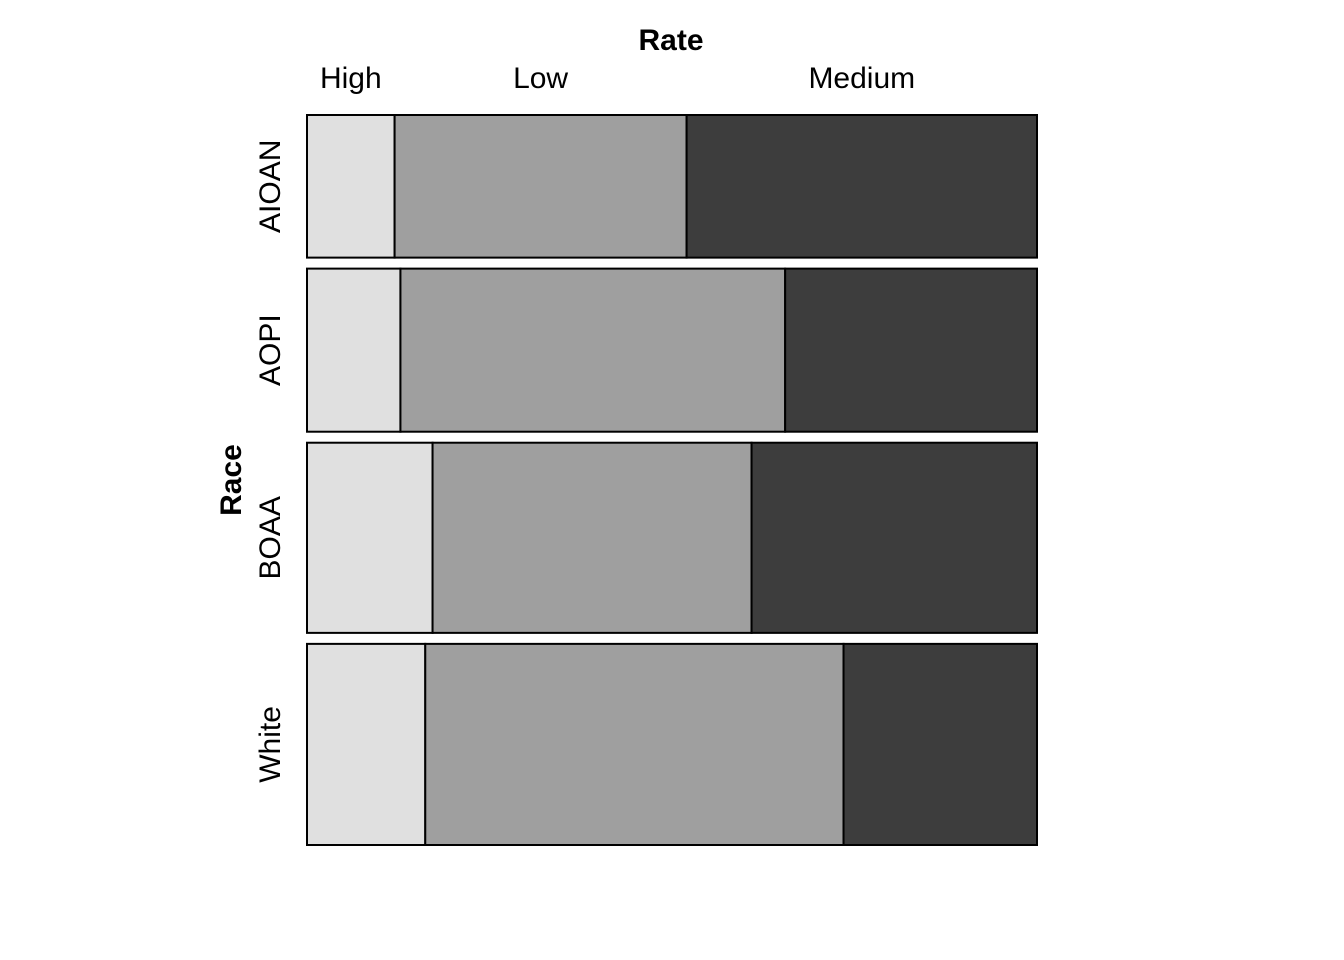 The image size is (1344, 960). What do you see at coordinates (861, 78) in the screenshot?
I see `column-label-medium: Medium` at bounding box center [861, 78].